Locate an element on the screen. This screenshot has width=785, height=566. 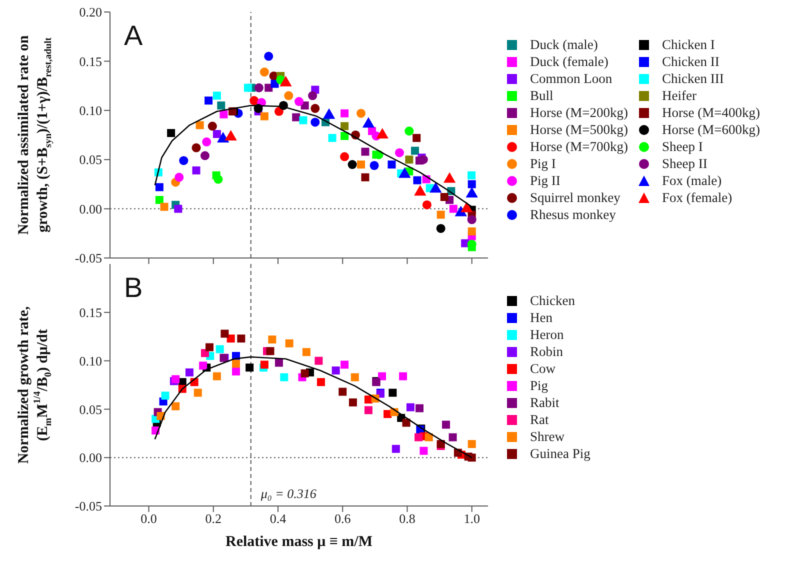
legend-label: Chicken I is located at coordinates (688, 44).